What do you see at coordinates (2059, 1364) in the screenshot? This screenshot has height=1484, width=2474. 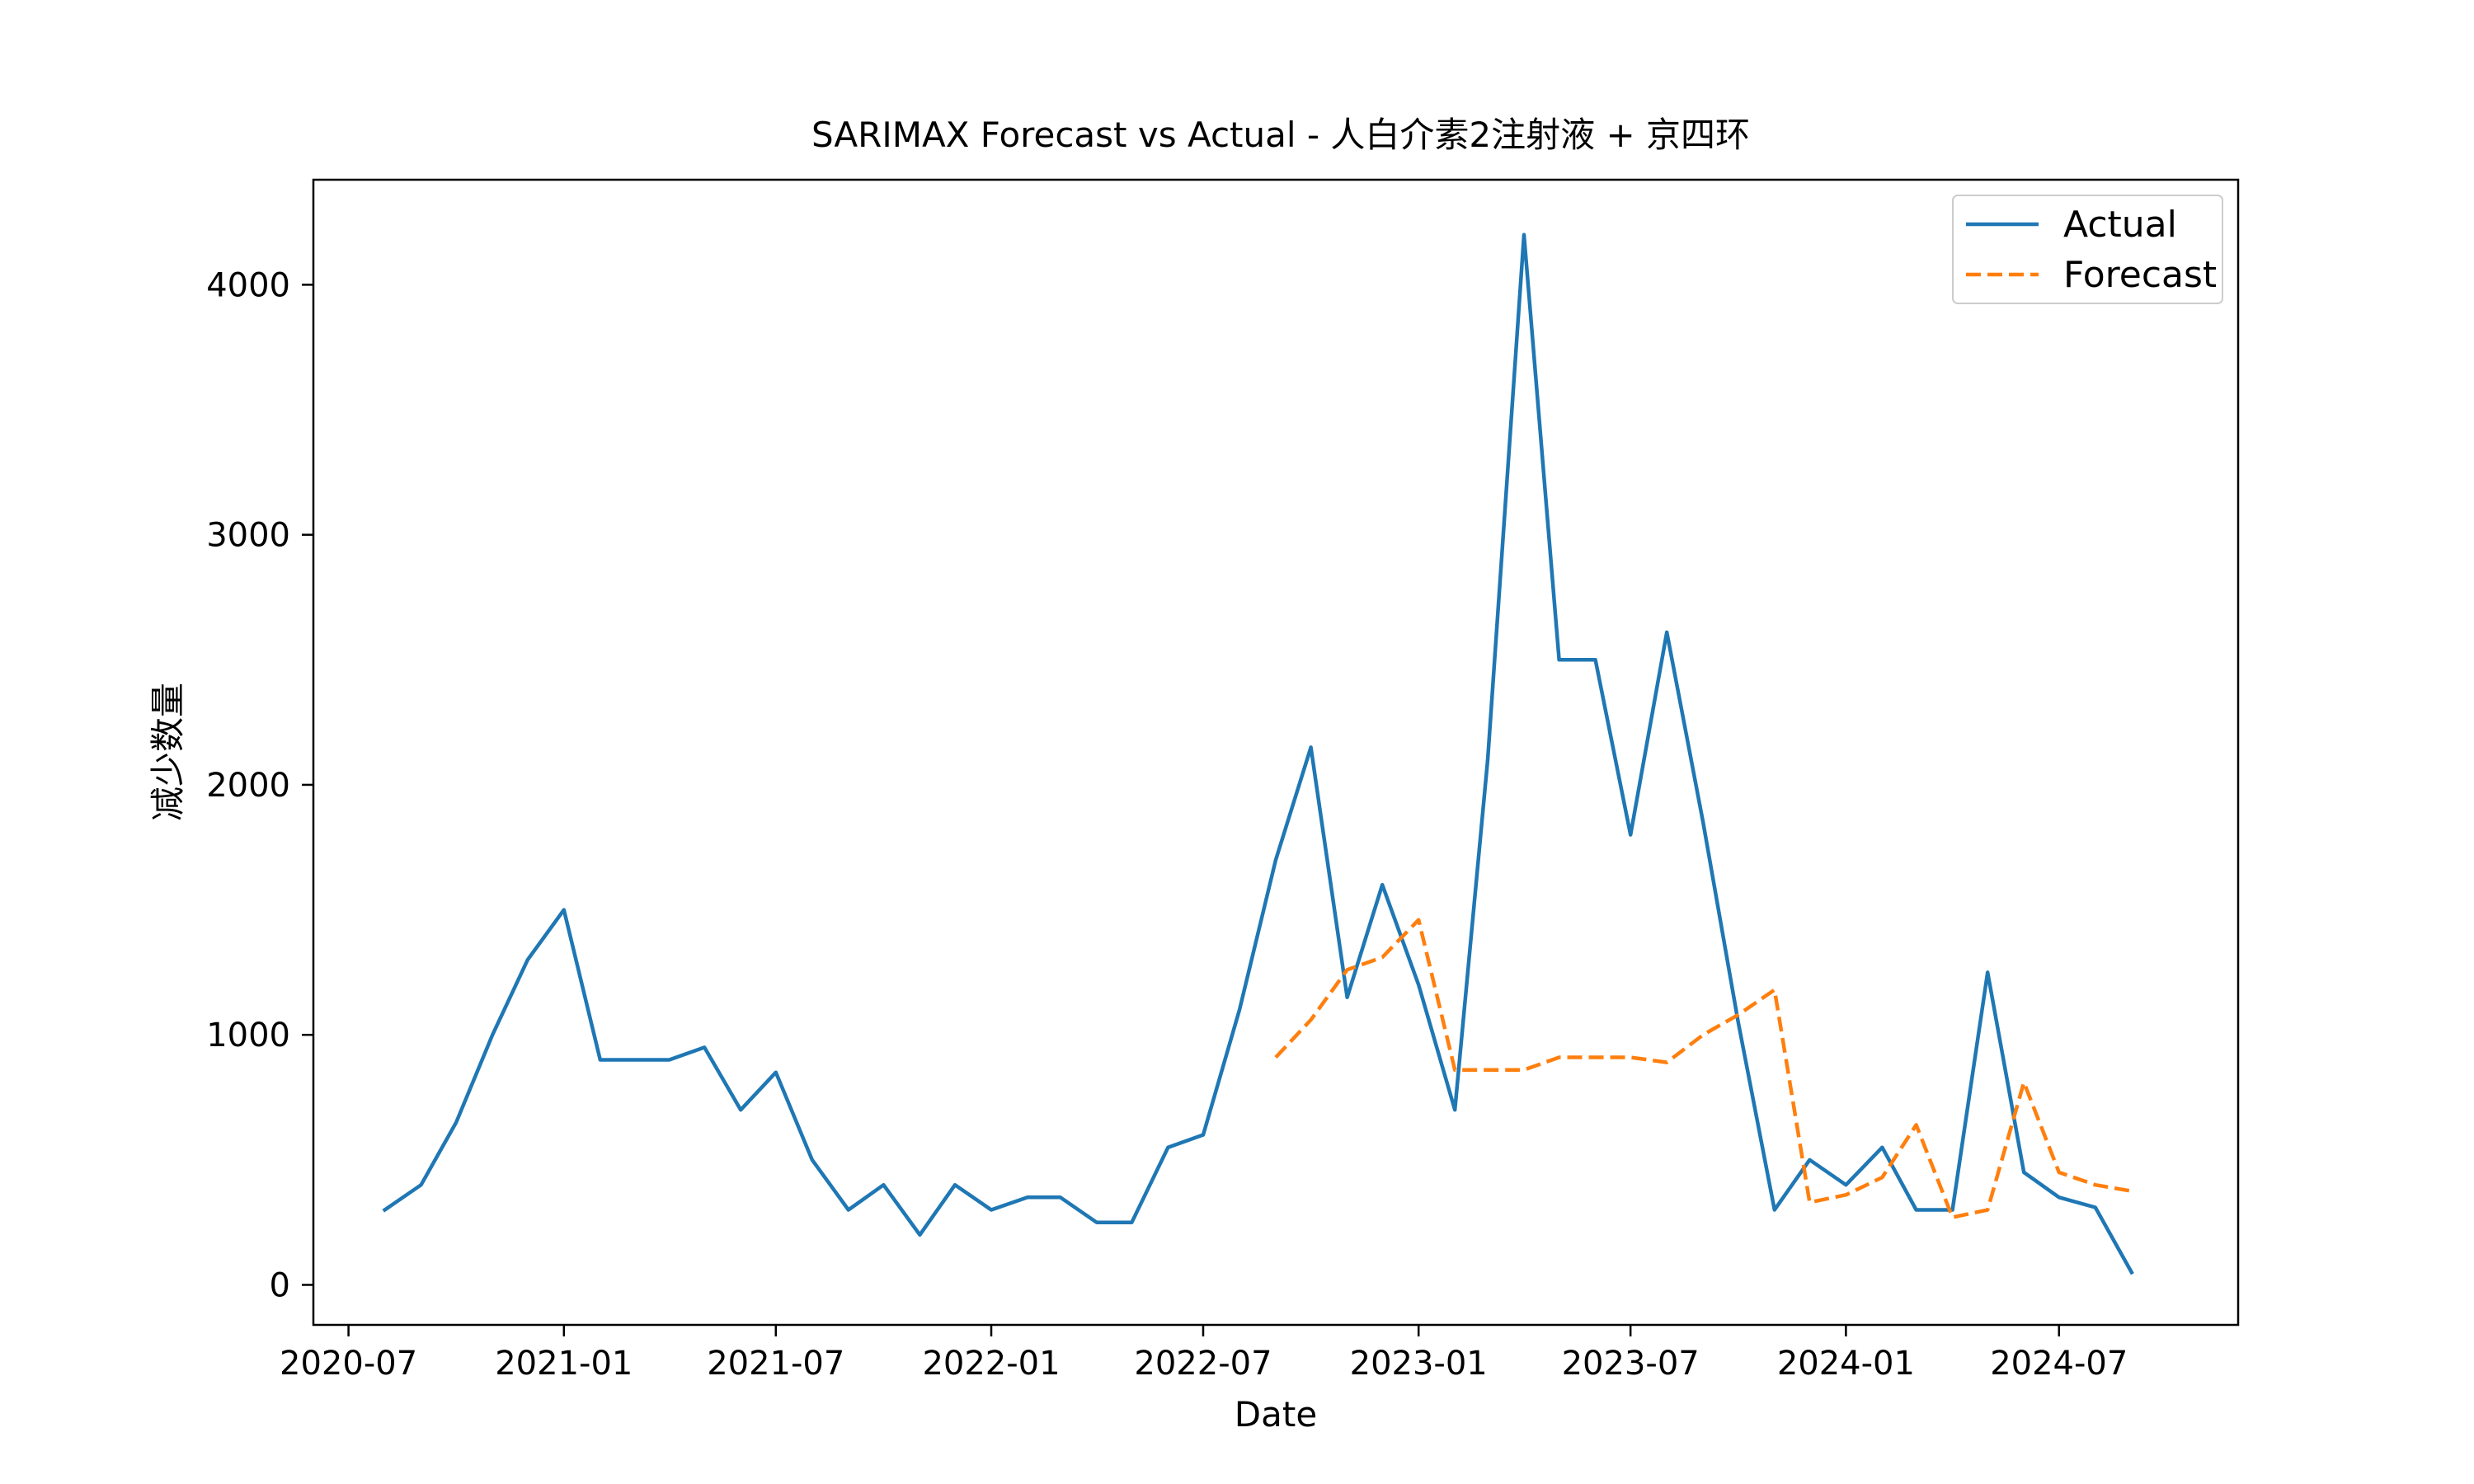 I see `x-tick-label: 2024-07` at bounding box center [2059, 1364].